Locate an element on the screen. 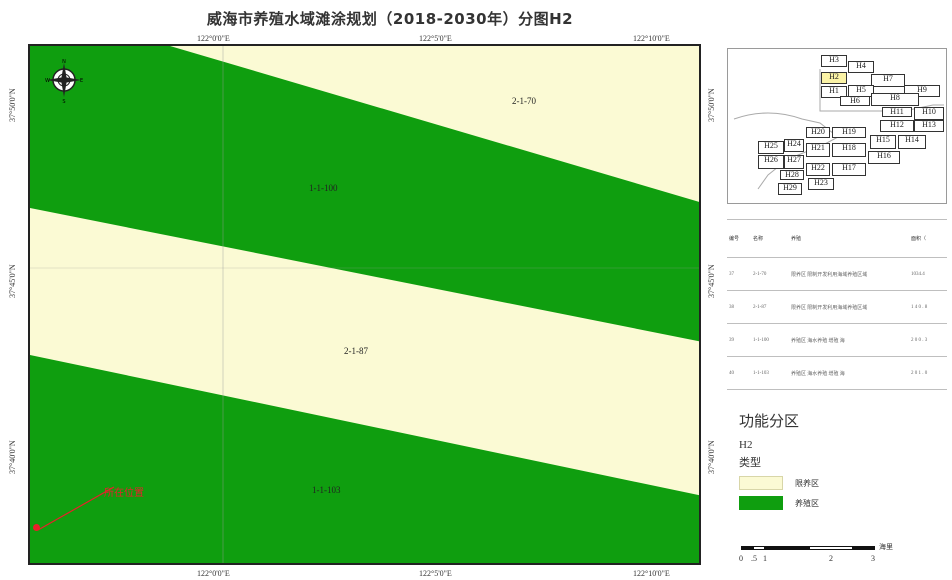  left-coord-3: 37°40'0"N is located at coordinates (12, 457).